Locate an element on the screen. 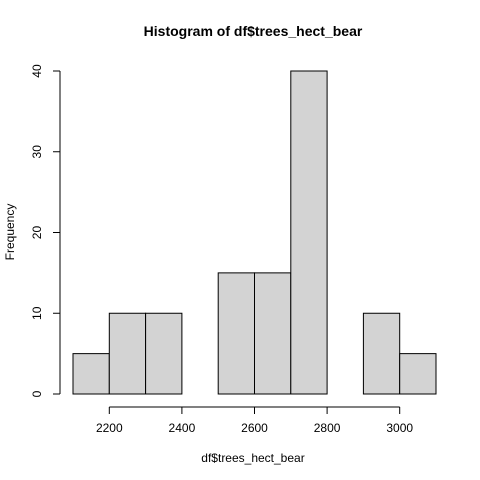 The image size is (480, 480). x-axis-label: df$trees_hect_bear is located at coordinates (252, 458).